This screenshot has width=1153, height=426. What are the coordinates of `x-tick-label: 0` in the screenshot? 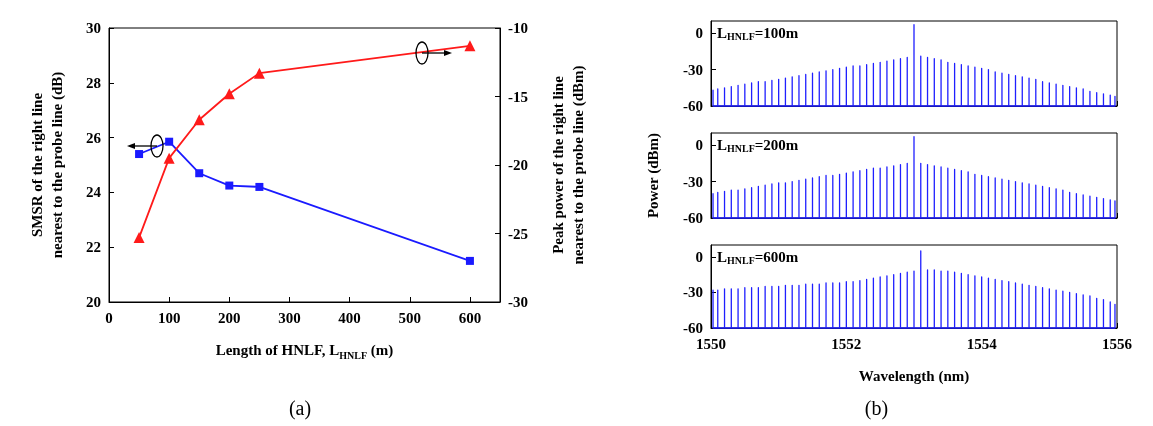 It's located at (109, 317).